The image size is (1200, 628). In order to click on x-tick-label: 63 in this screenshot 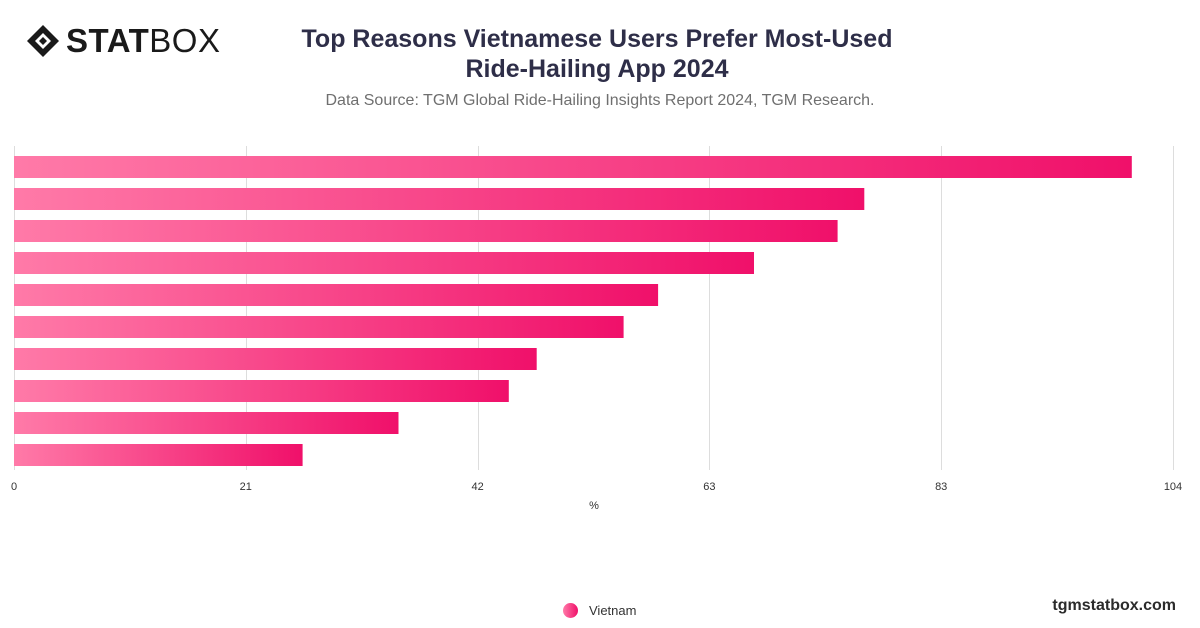, I will do `click(709, 487)`.